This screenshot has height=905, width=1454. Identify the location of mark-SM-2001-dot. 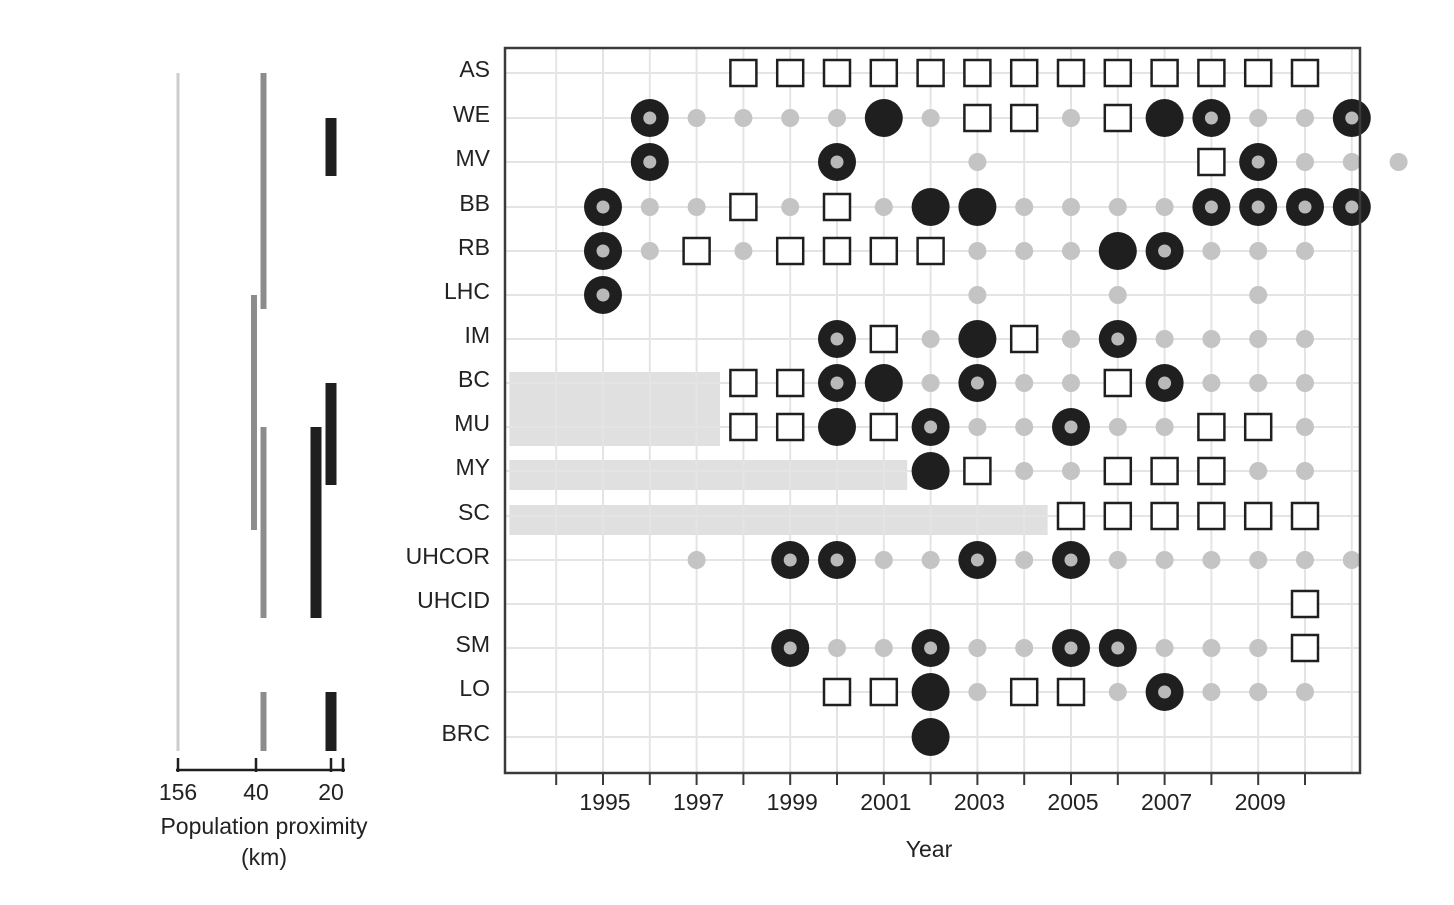
(883, 648).